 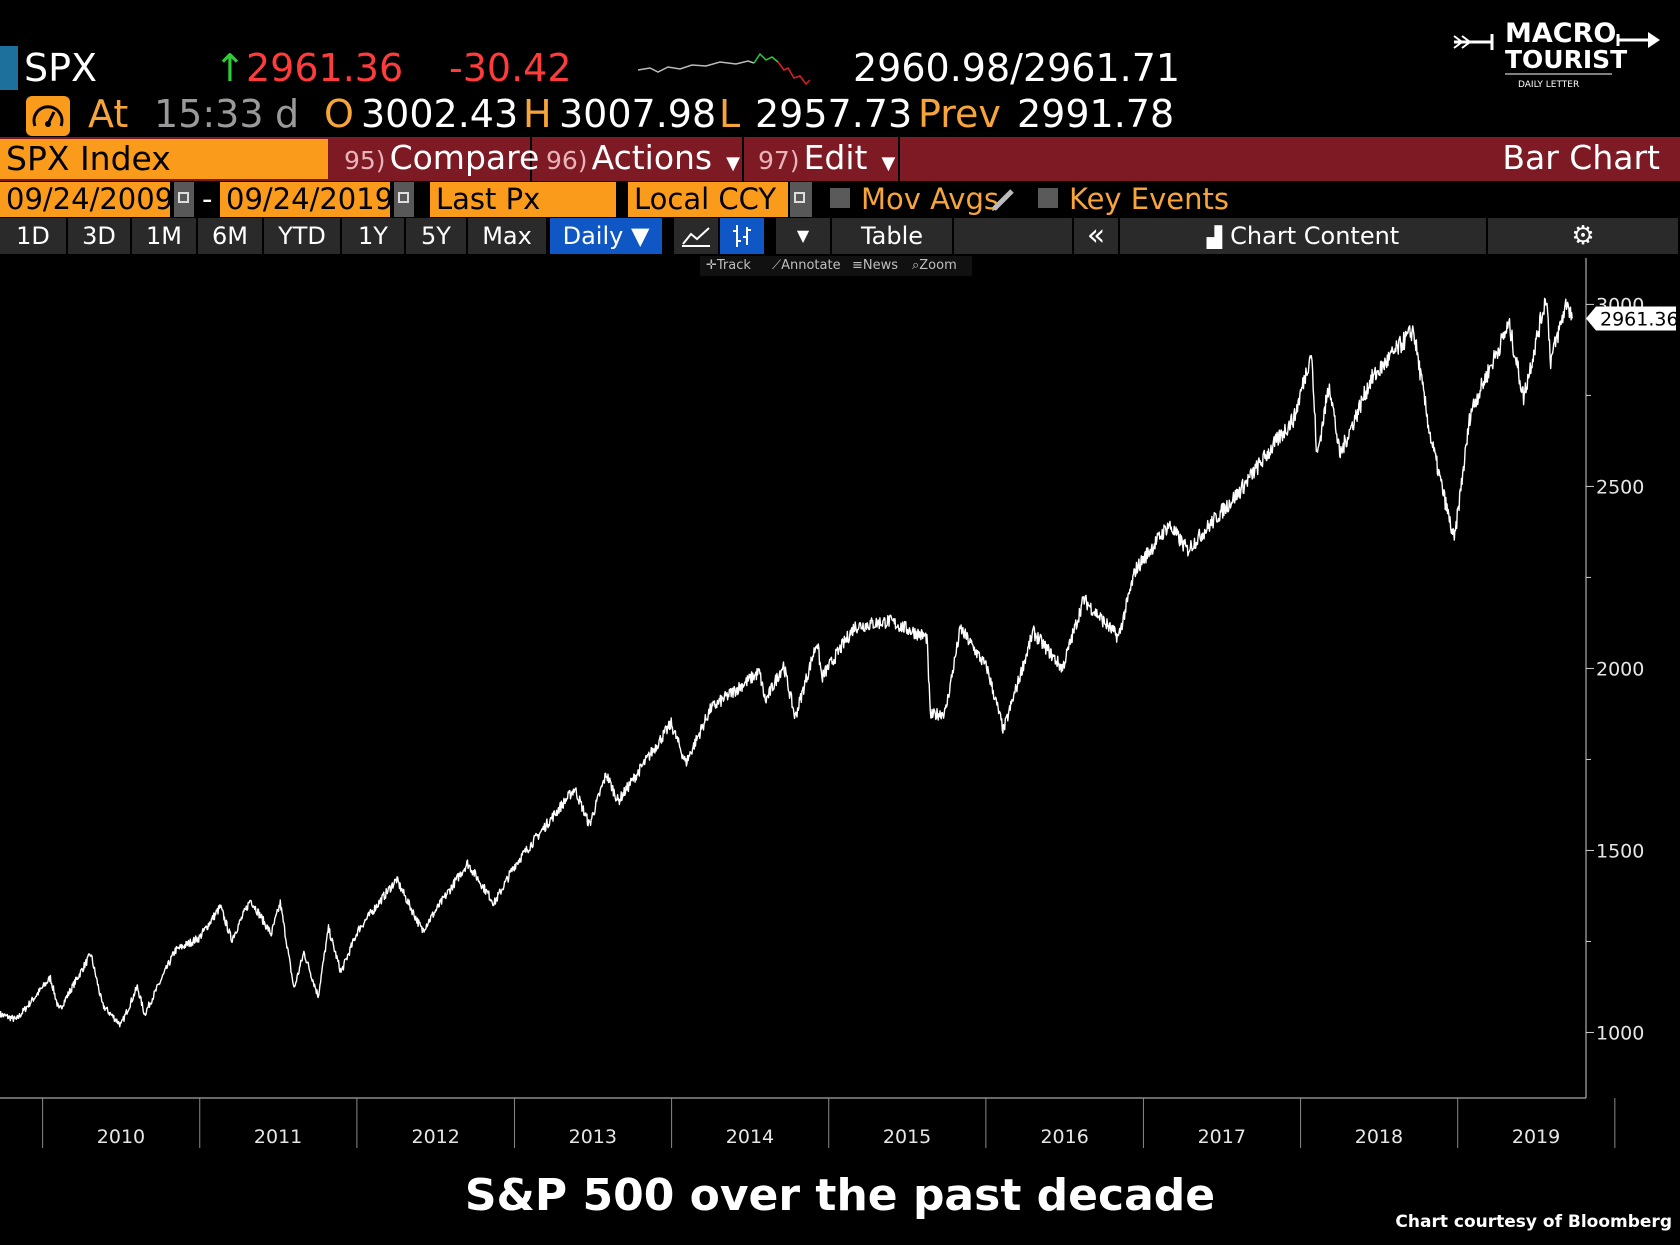 What do you see at coordinates (1096, 114) in the screenshot?
I see `prev-value: 2991.78` at bounding box center [1096, 114].